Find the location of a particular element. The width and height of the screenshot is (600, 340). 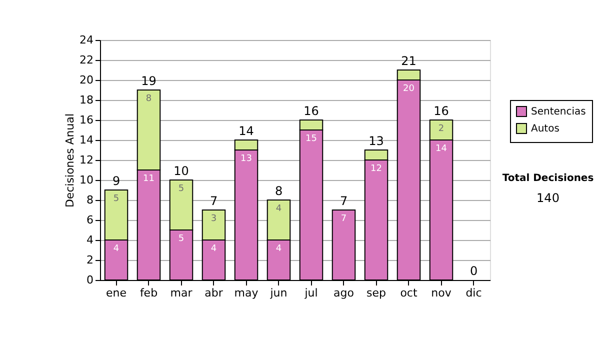

total-label: 14 is located at coordinates (246, 131).